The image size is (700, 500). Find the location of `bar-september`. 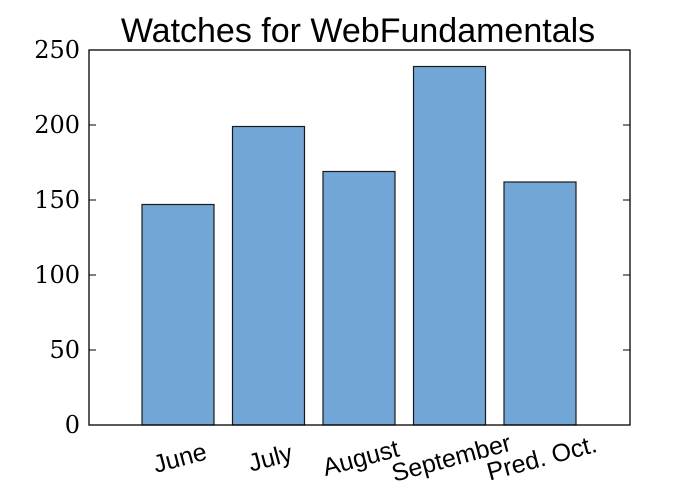

bar-september is located at coordinates (449, 245).